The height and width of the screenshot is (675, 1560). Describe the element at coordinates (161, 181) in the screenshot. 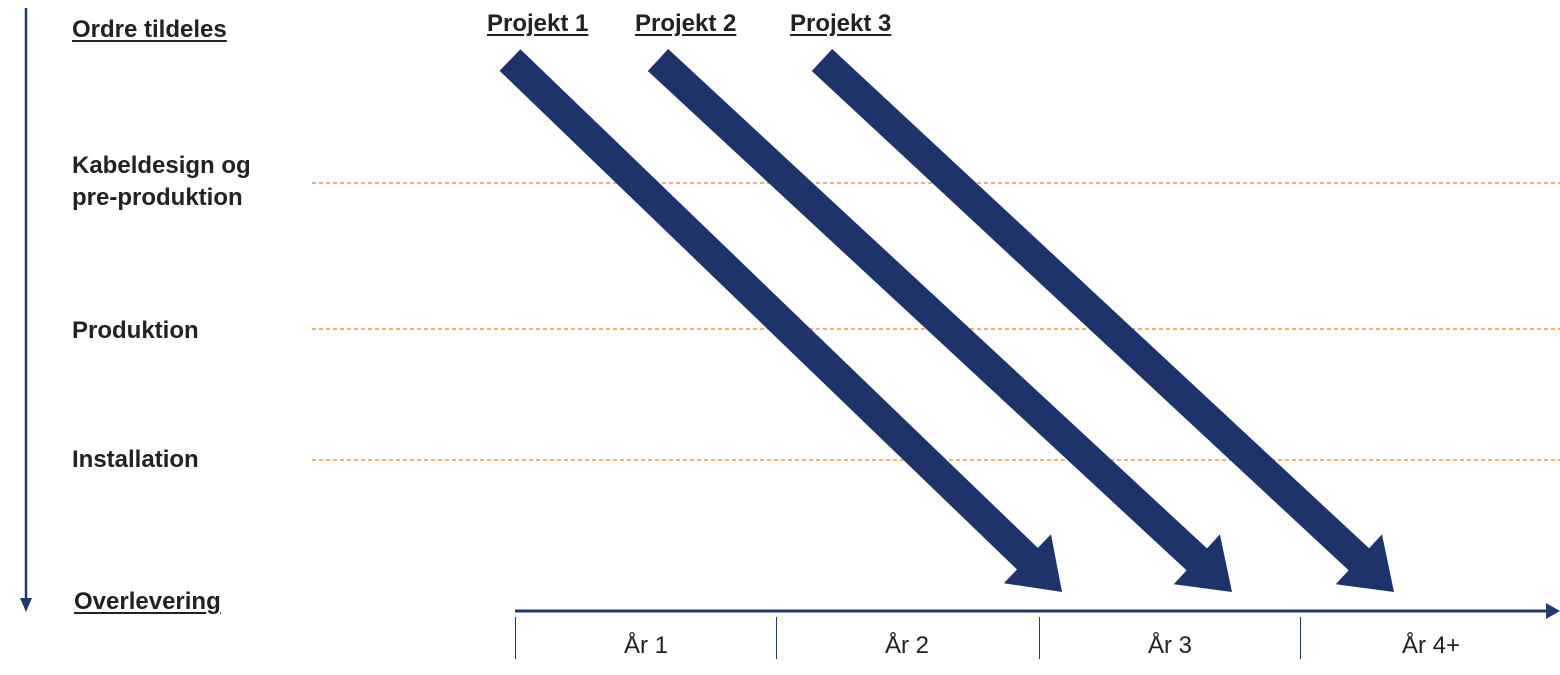

I see `stage-kabeldesign: Kabeldesign og pre-produktion` at that location.